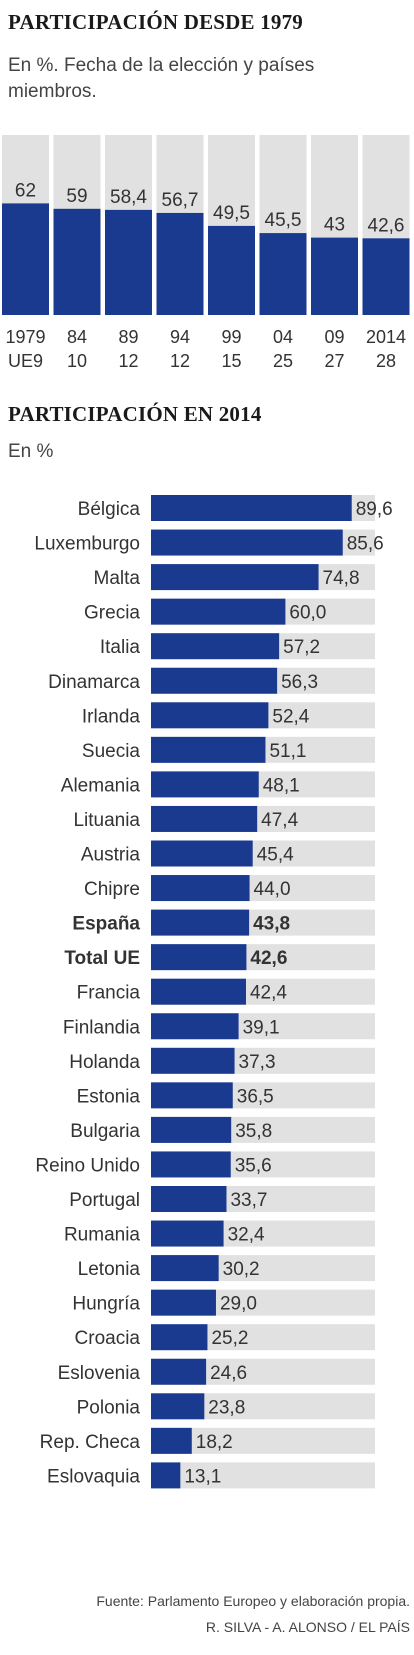  Describe the element at coordinates (202, 1476) in the screenshot. I see `value-label: 13,1` at that location.